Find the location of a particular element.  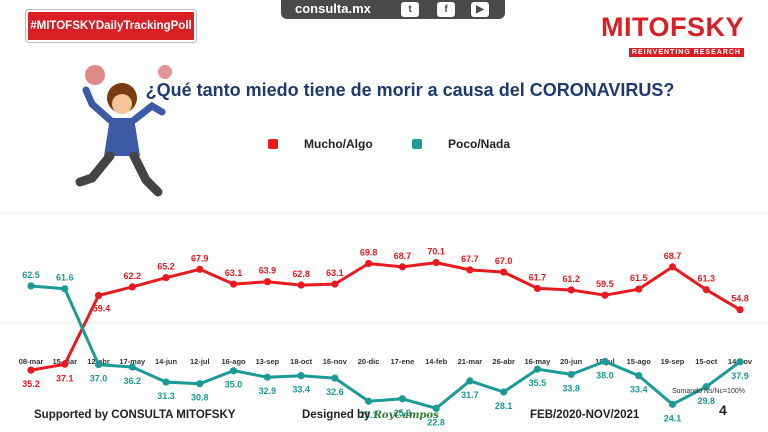

legend-swatch-teal is located at coordinates (417, 144).